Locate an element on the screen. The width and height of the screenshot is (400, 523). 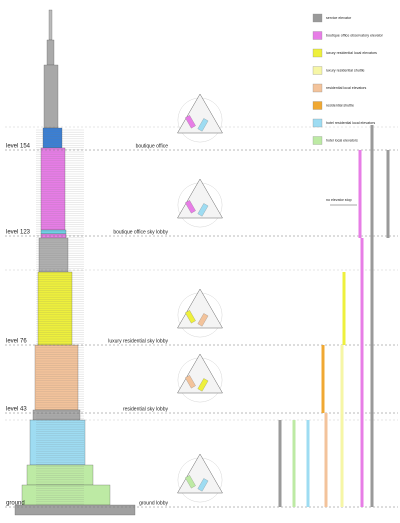
level-label: ground is located at coordinates (15, 504).